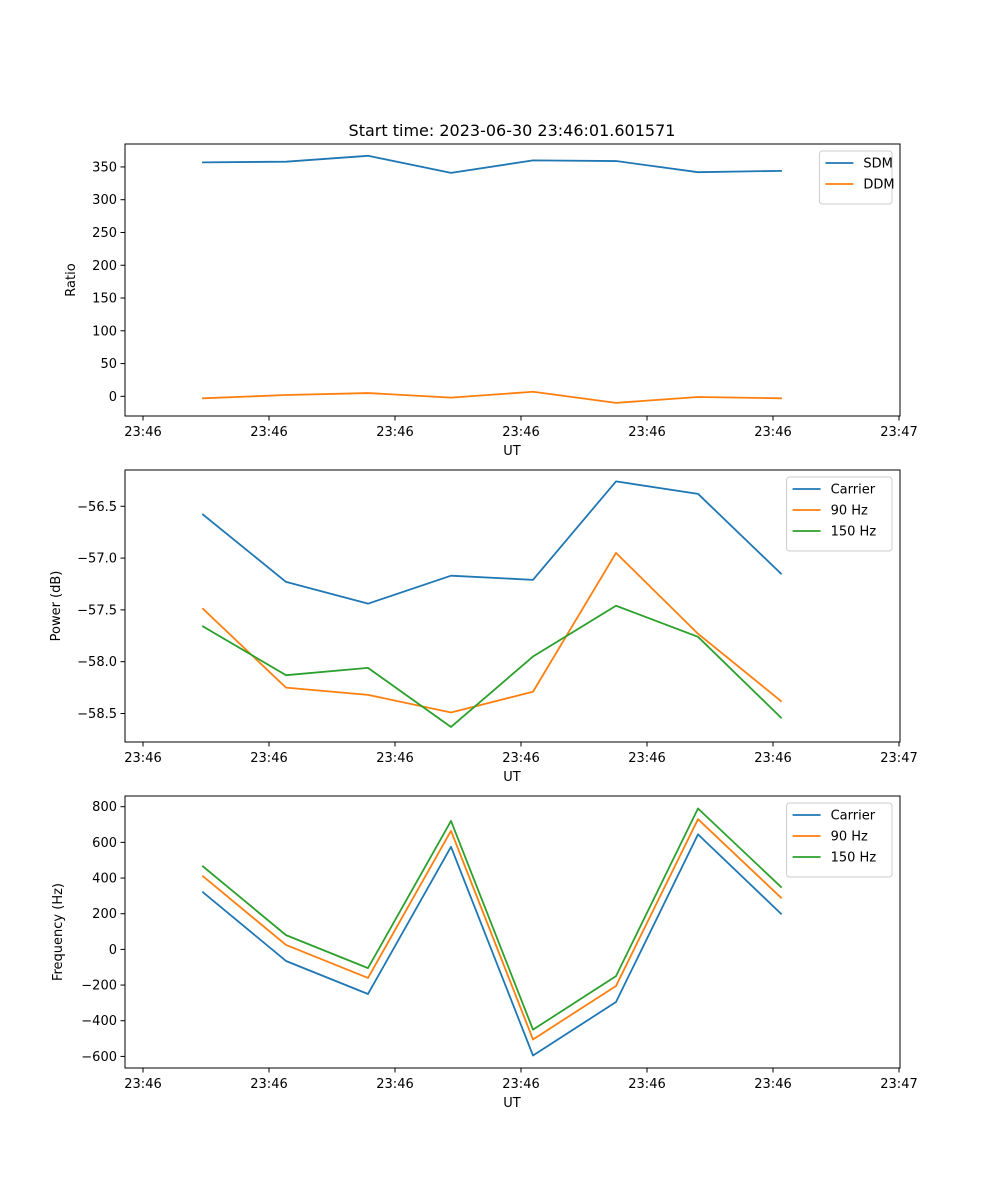 Image resolution: width=1000 pixels, height=1200 pixels. Describe the element at coordinates (104, 879) in the screenshot. I see `subplot-3-y-tick-label: 400` at that location.